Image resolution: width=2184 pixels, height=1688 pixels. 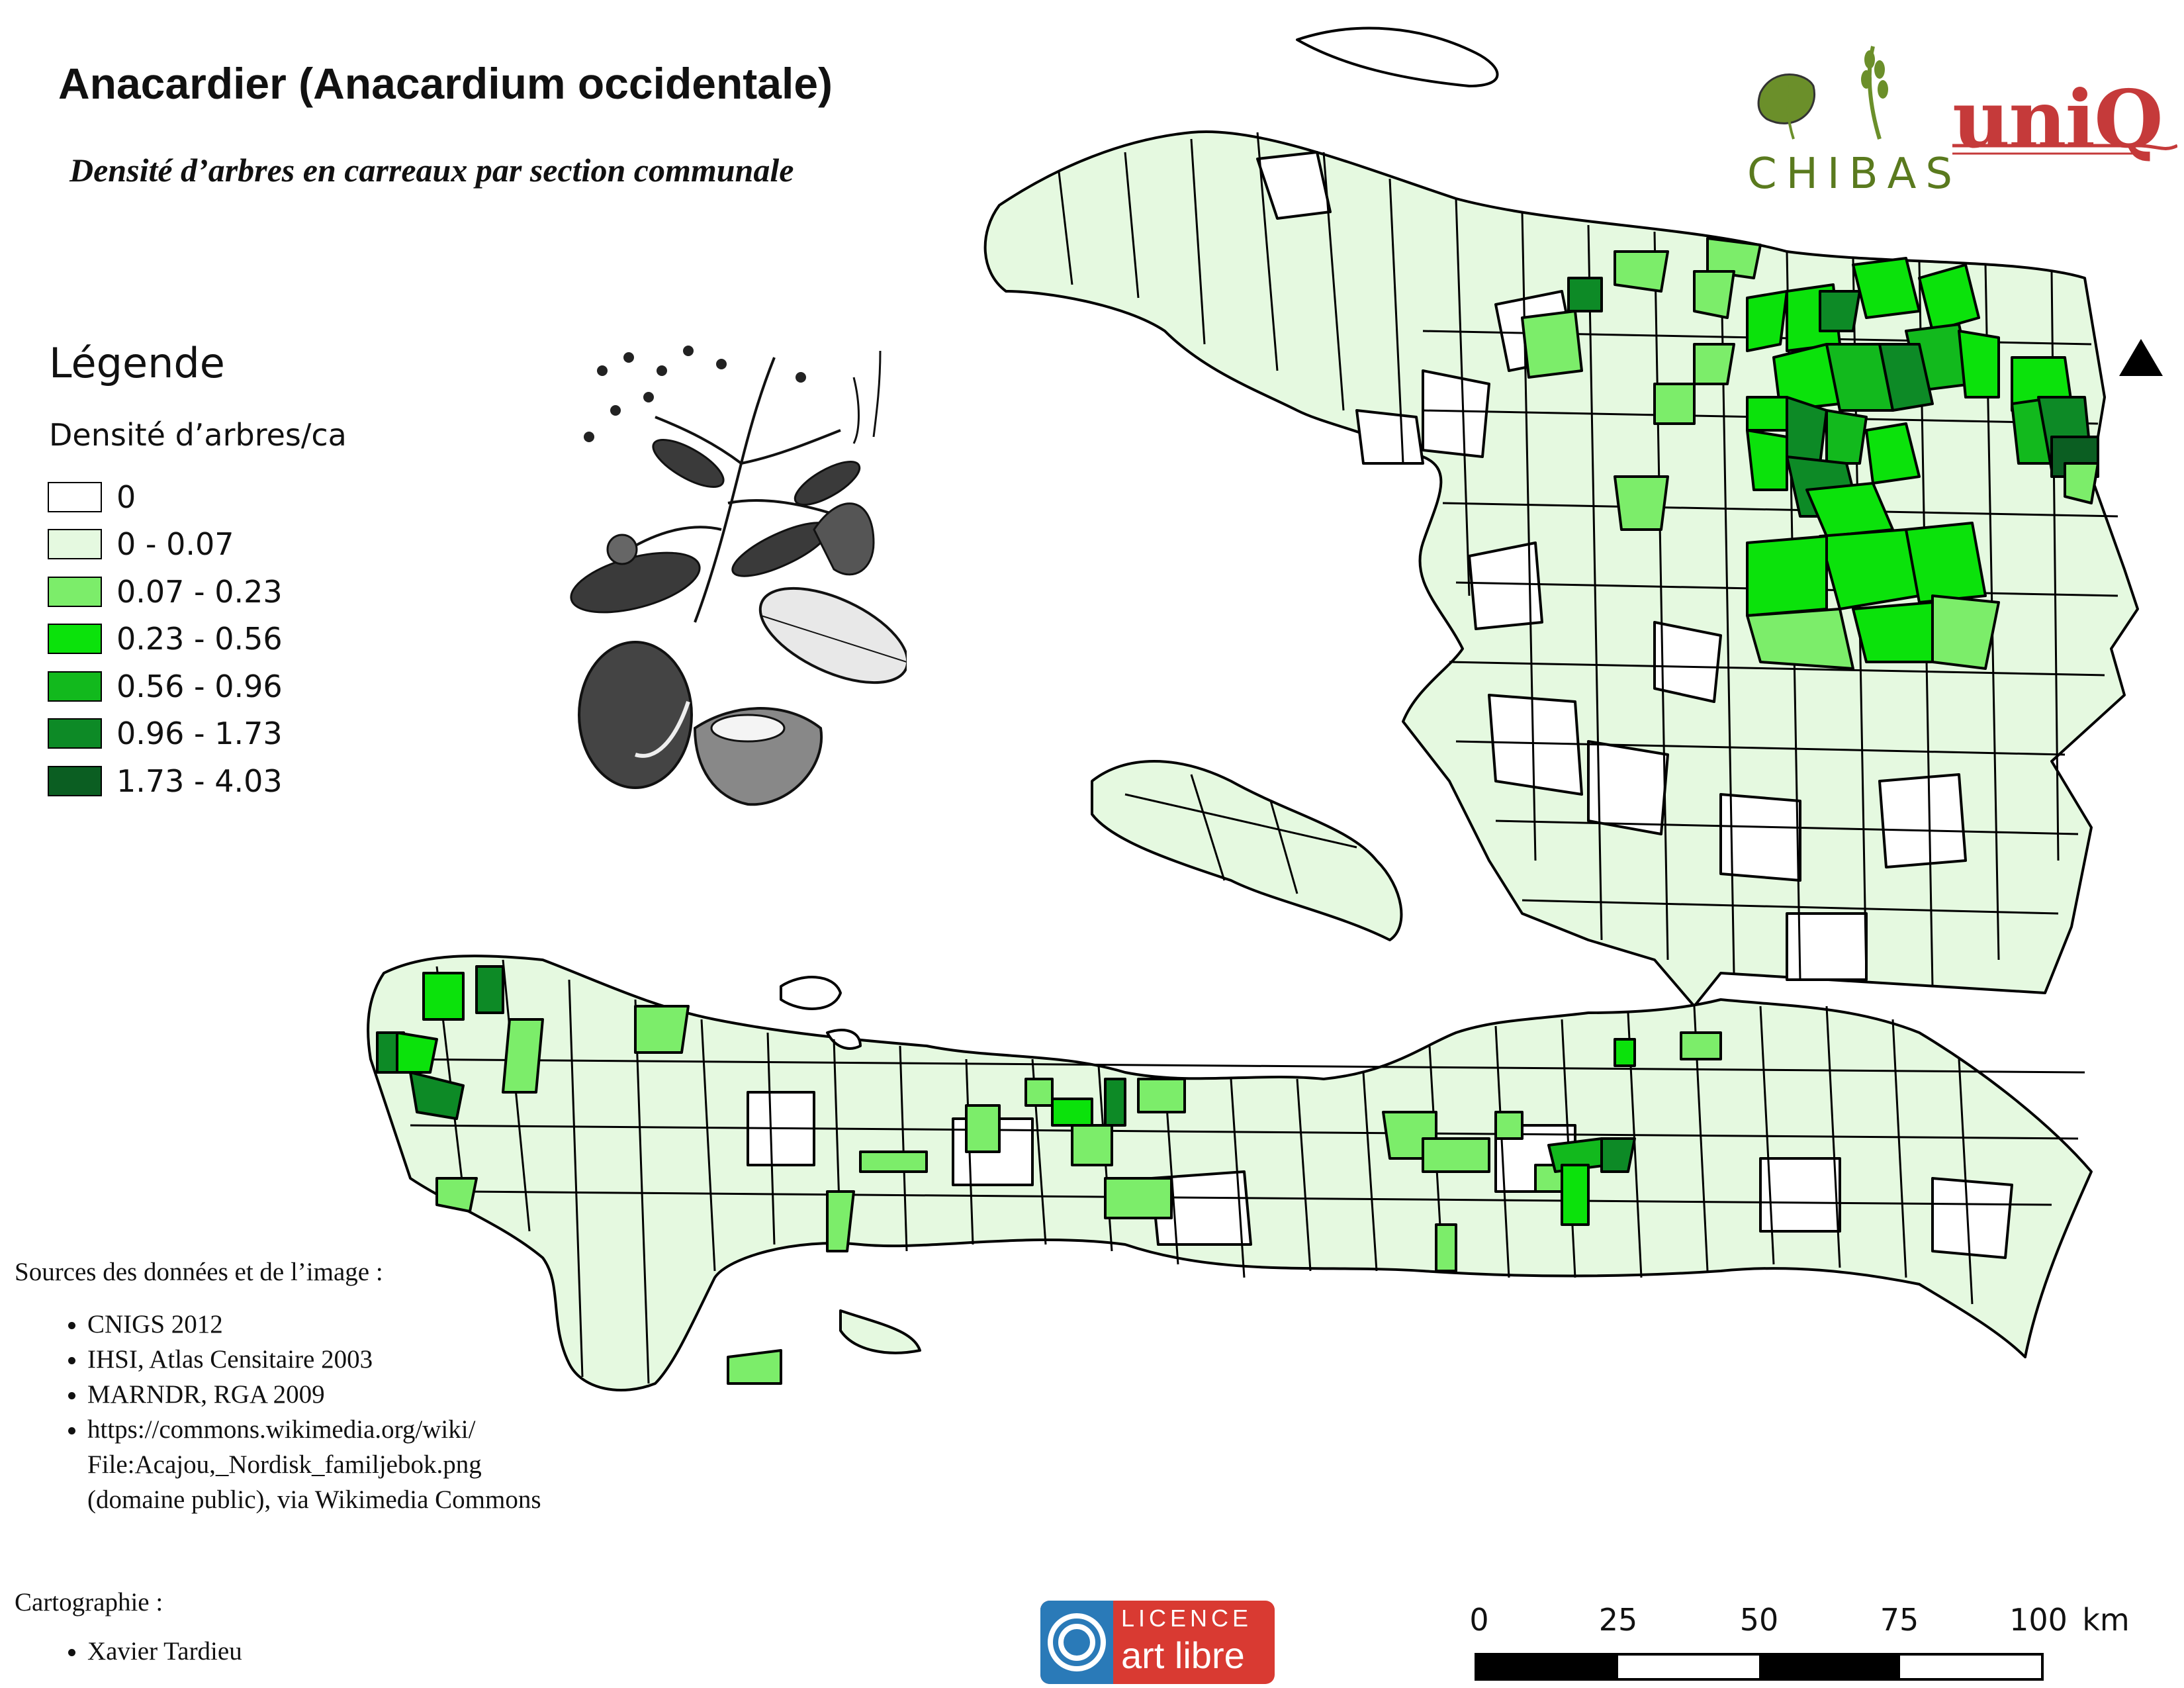 I want to click on legend-label: 0 - 0.07, so click(x=175, y=544).